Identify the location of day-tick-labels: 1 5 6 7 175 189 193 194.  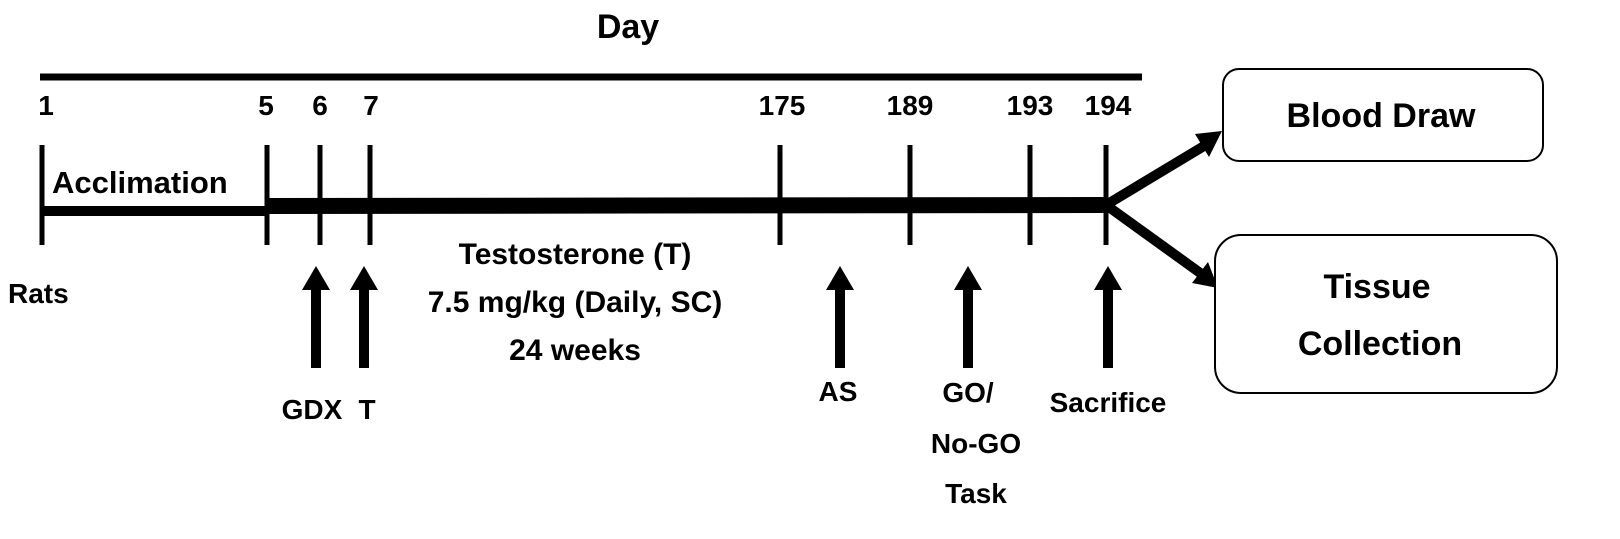
(585, 105).